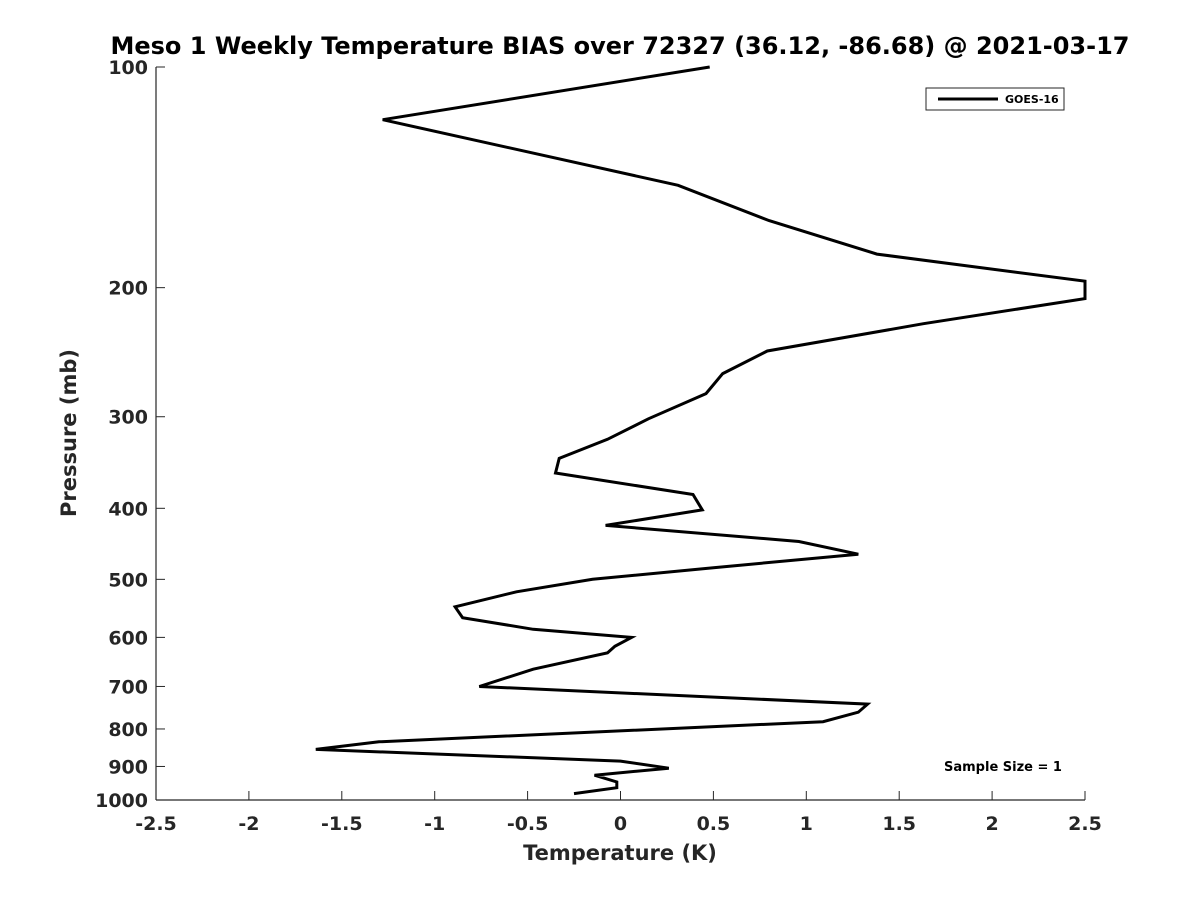 The width and height of the screenshot is (1200, 900). I want to click on y-tick-label: 800, so click(128, 730).